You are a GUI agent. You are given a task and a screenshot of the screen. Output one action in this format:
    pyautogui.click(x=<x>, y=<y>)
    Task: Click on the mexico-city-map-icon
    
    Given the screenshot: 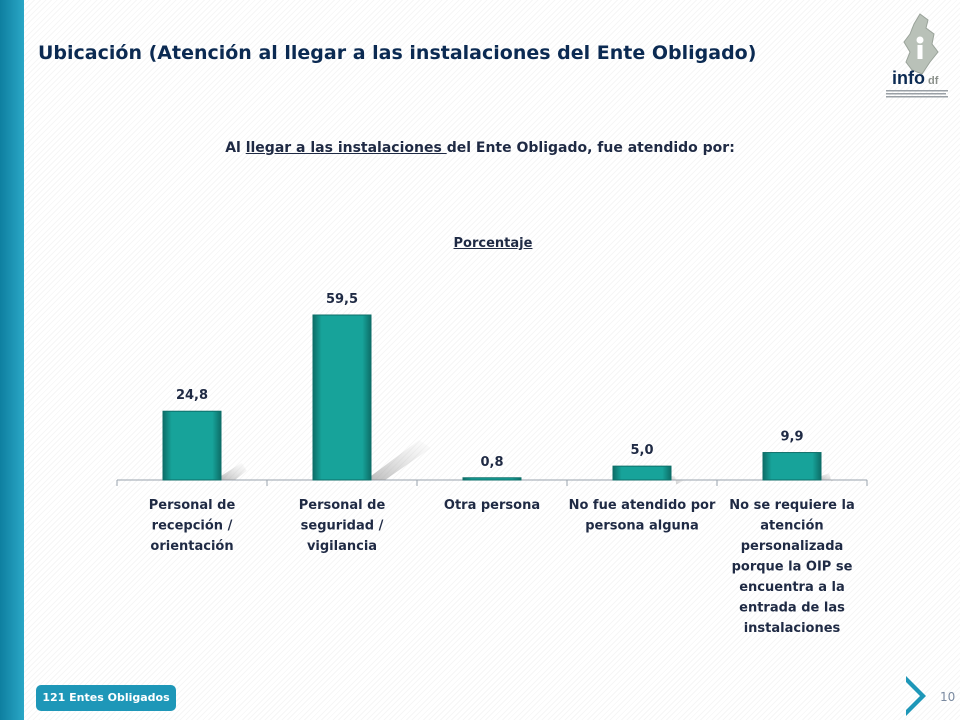 What is the action you would take?
    pyautogui.click(x=921, y=44)
    